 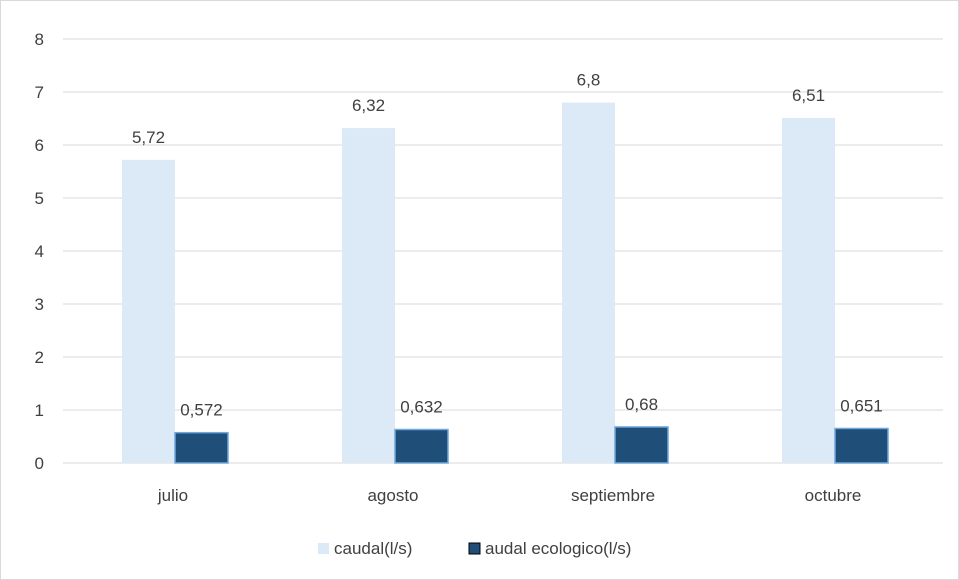 I want to click on legend-label: audal ecologico(l/s), so click(x=558, y=548).